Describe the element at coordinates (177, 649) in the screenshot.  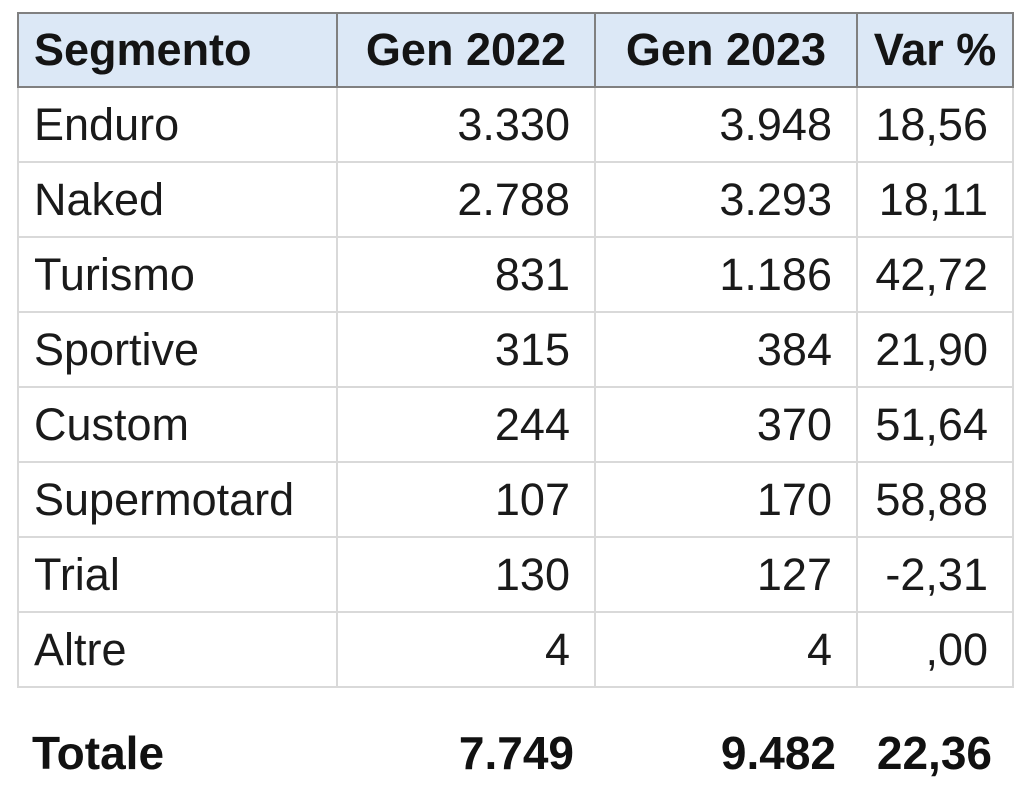
I see `segment-name-cell: Altre` at that location.